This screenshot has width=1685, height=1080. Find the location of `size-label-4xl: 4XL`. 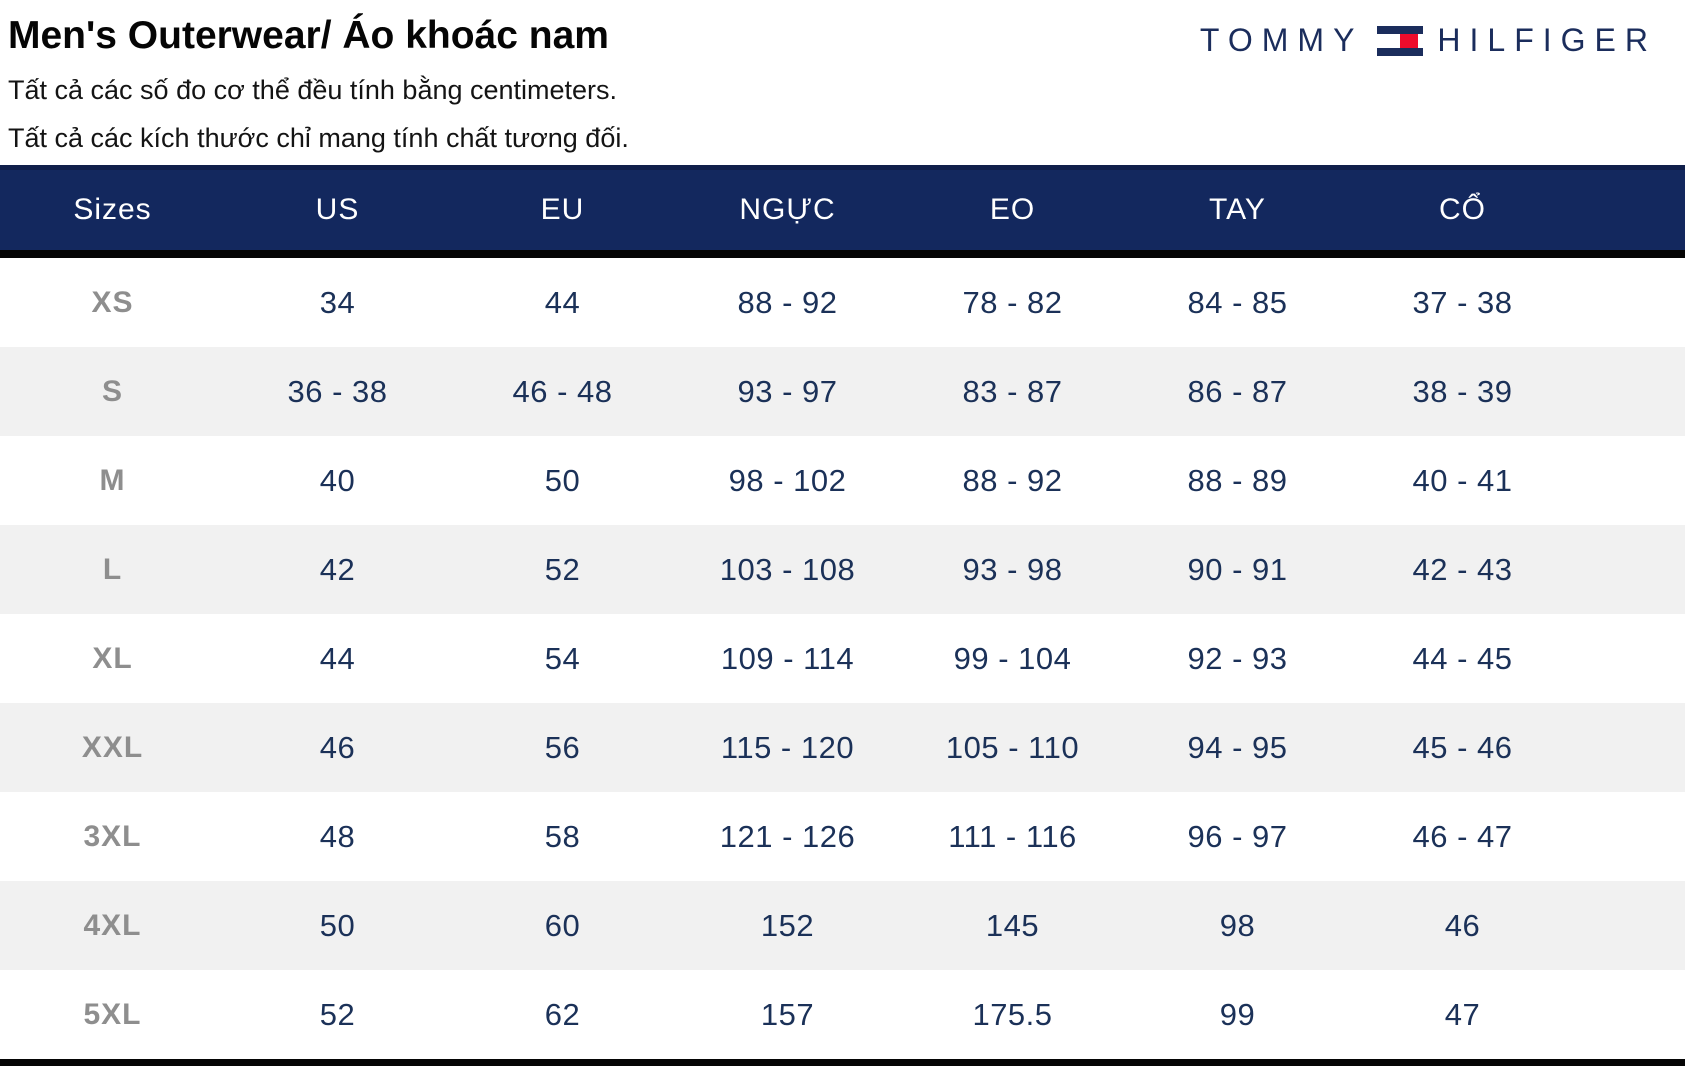

size-label-4xl: 4XL is located at coordinates (112, 925).